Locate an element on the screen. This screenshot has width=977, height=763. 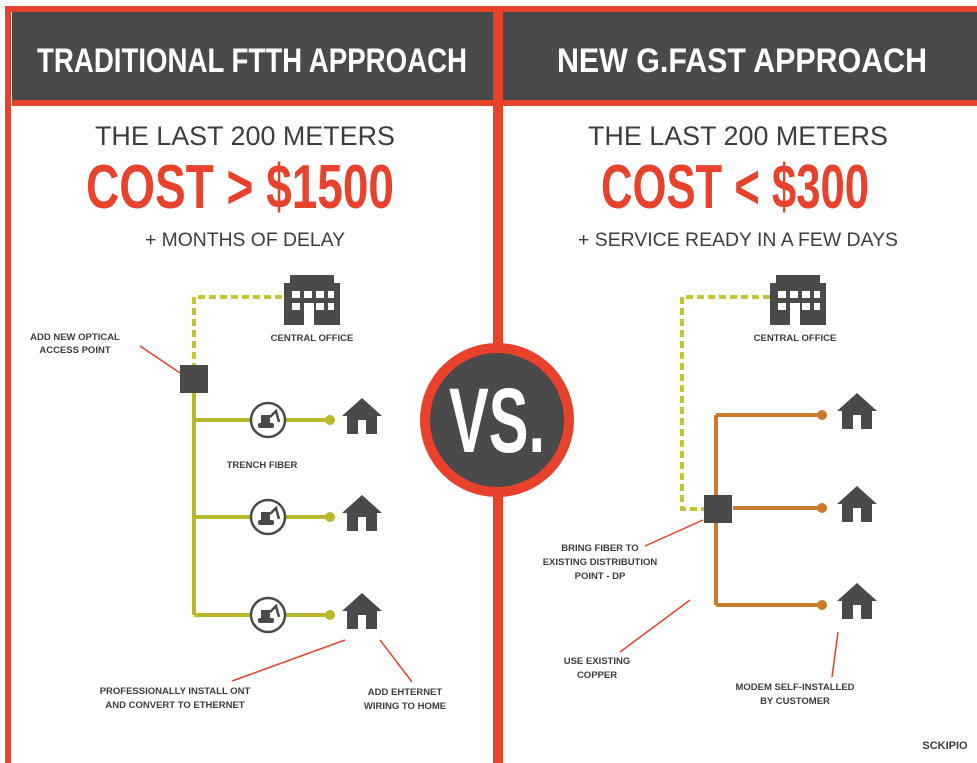
vs-text: VS. is located at coordinates (497, 421).